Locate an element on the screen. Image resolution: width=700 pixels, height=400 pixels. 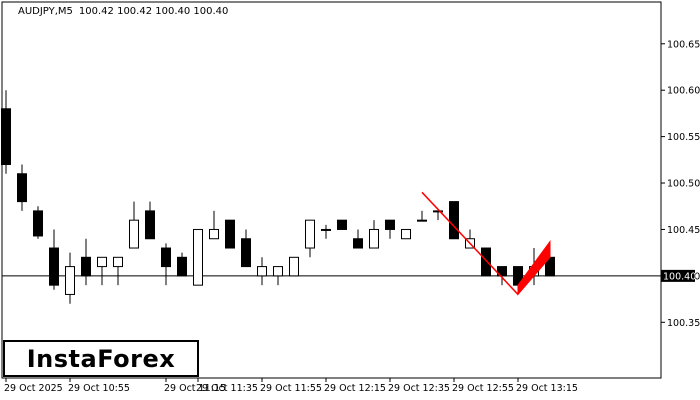
x-tick-label: 29 Oct 12:15 is located at coordinates (355, 388).